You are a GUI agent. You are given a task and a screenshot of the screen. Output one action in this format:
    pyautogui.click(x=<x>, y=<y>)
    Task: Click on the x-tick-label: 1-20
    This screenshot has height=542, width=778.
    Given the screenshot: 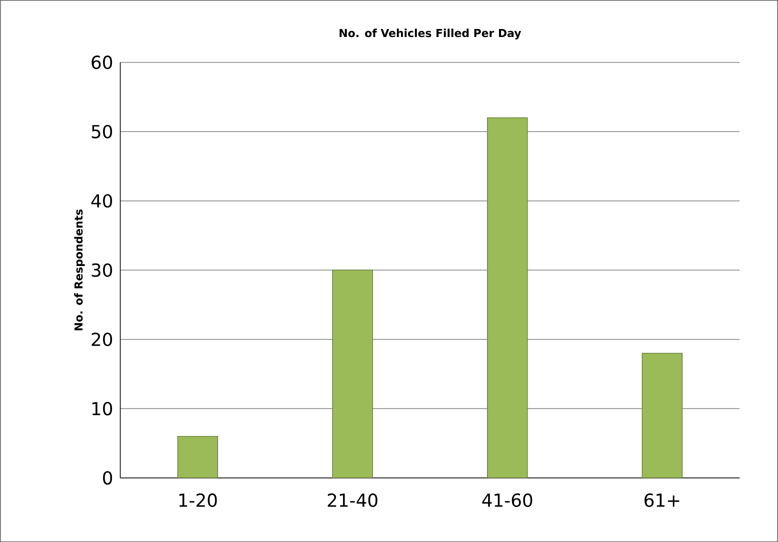 What is the action you would take?
    pyautogui.click(x=198, y=500)
    